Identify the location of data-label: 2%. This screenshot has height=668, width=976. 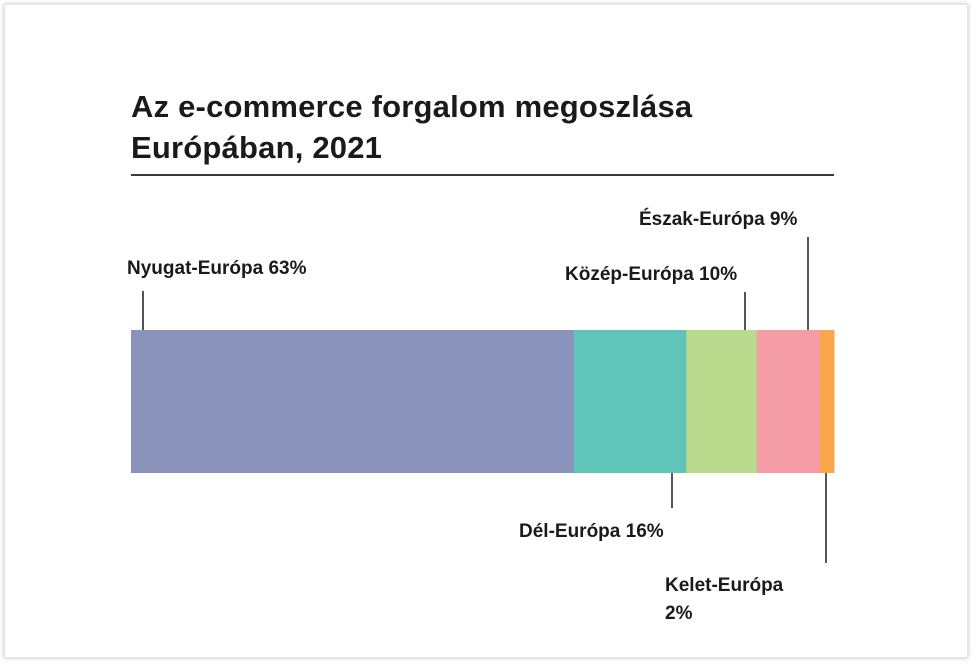
(679, 613).